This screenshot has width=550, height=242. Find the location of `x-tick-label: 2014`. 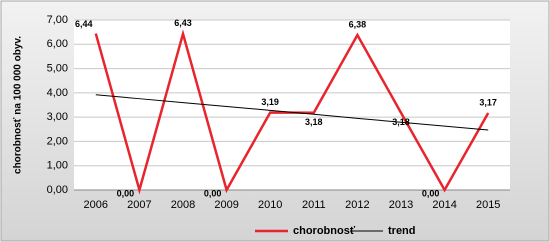

x-tick-label: 2014 is located at coordinates (444, 205).